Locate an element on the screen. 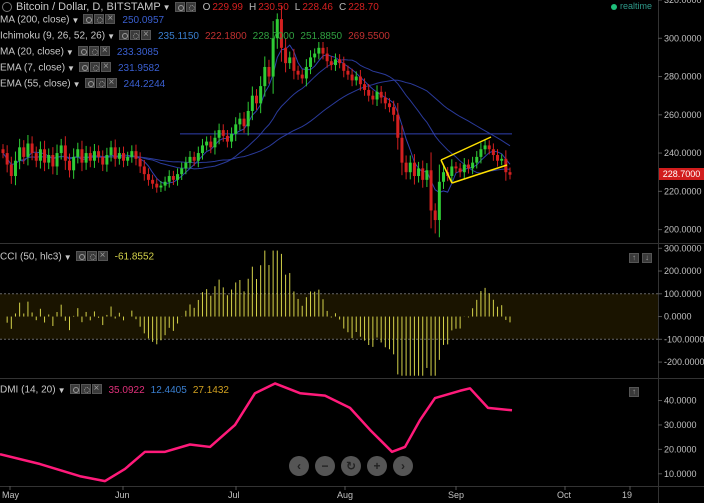  channel-left-line is located at coordinates (446, 171).